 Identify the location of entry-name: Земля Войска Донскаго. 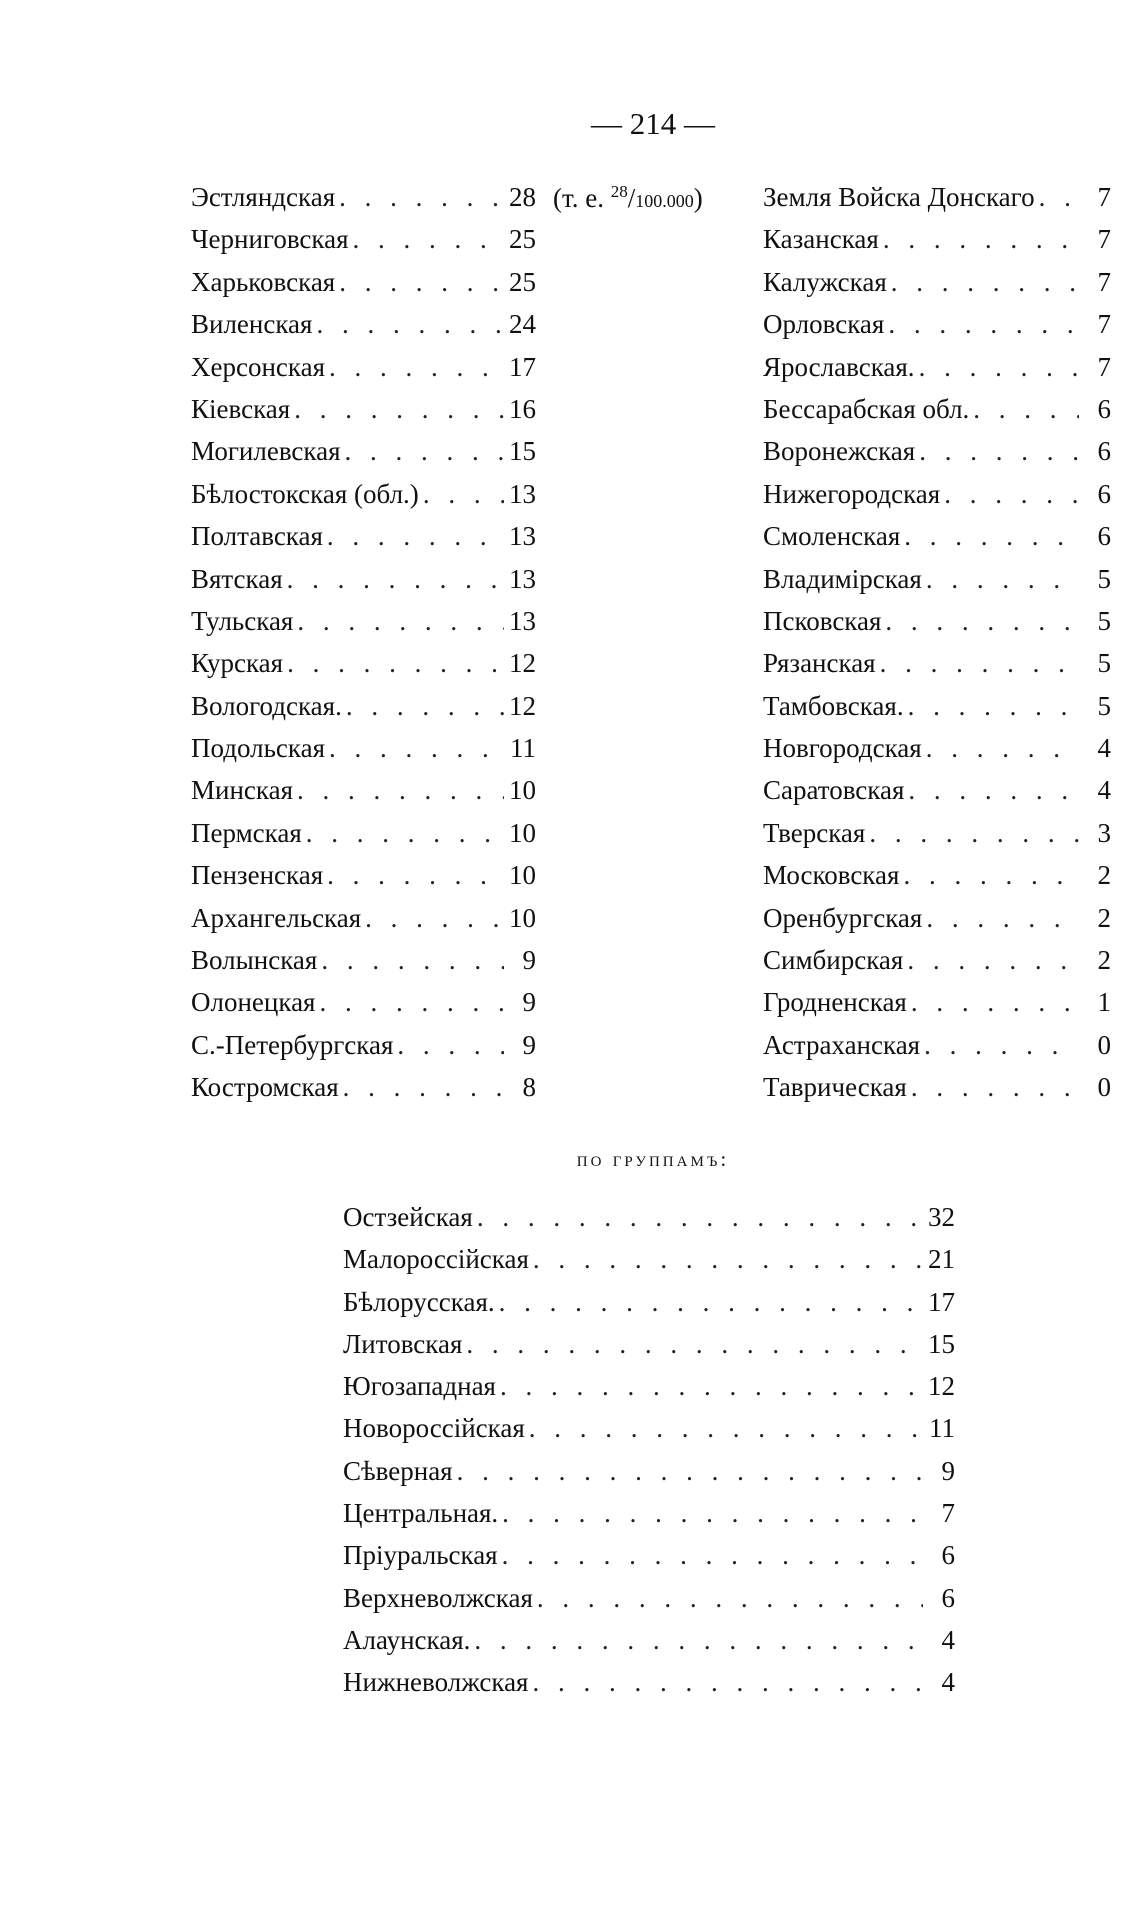
(899, 197).